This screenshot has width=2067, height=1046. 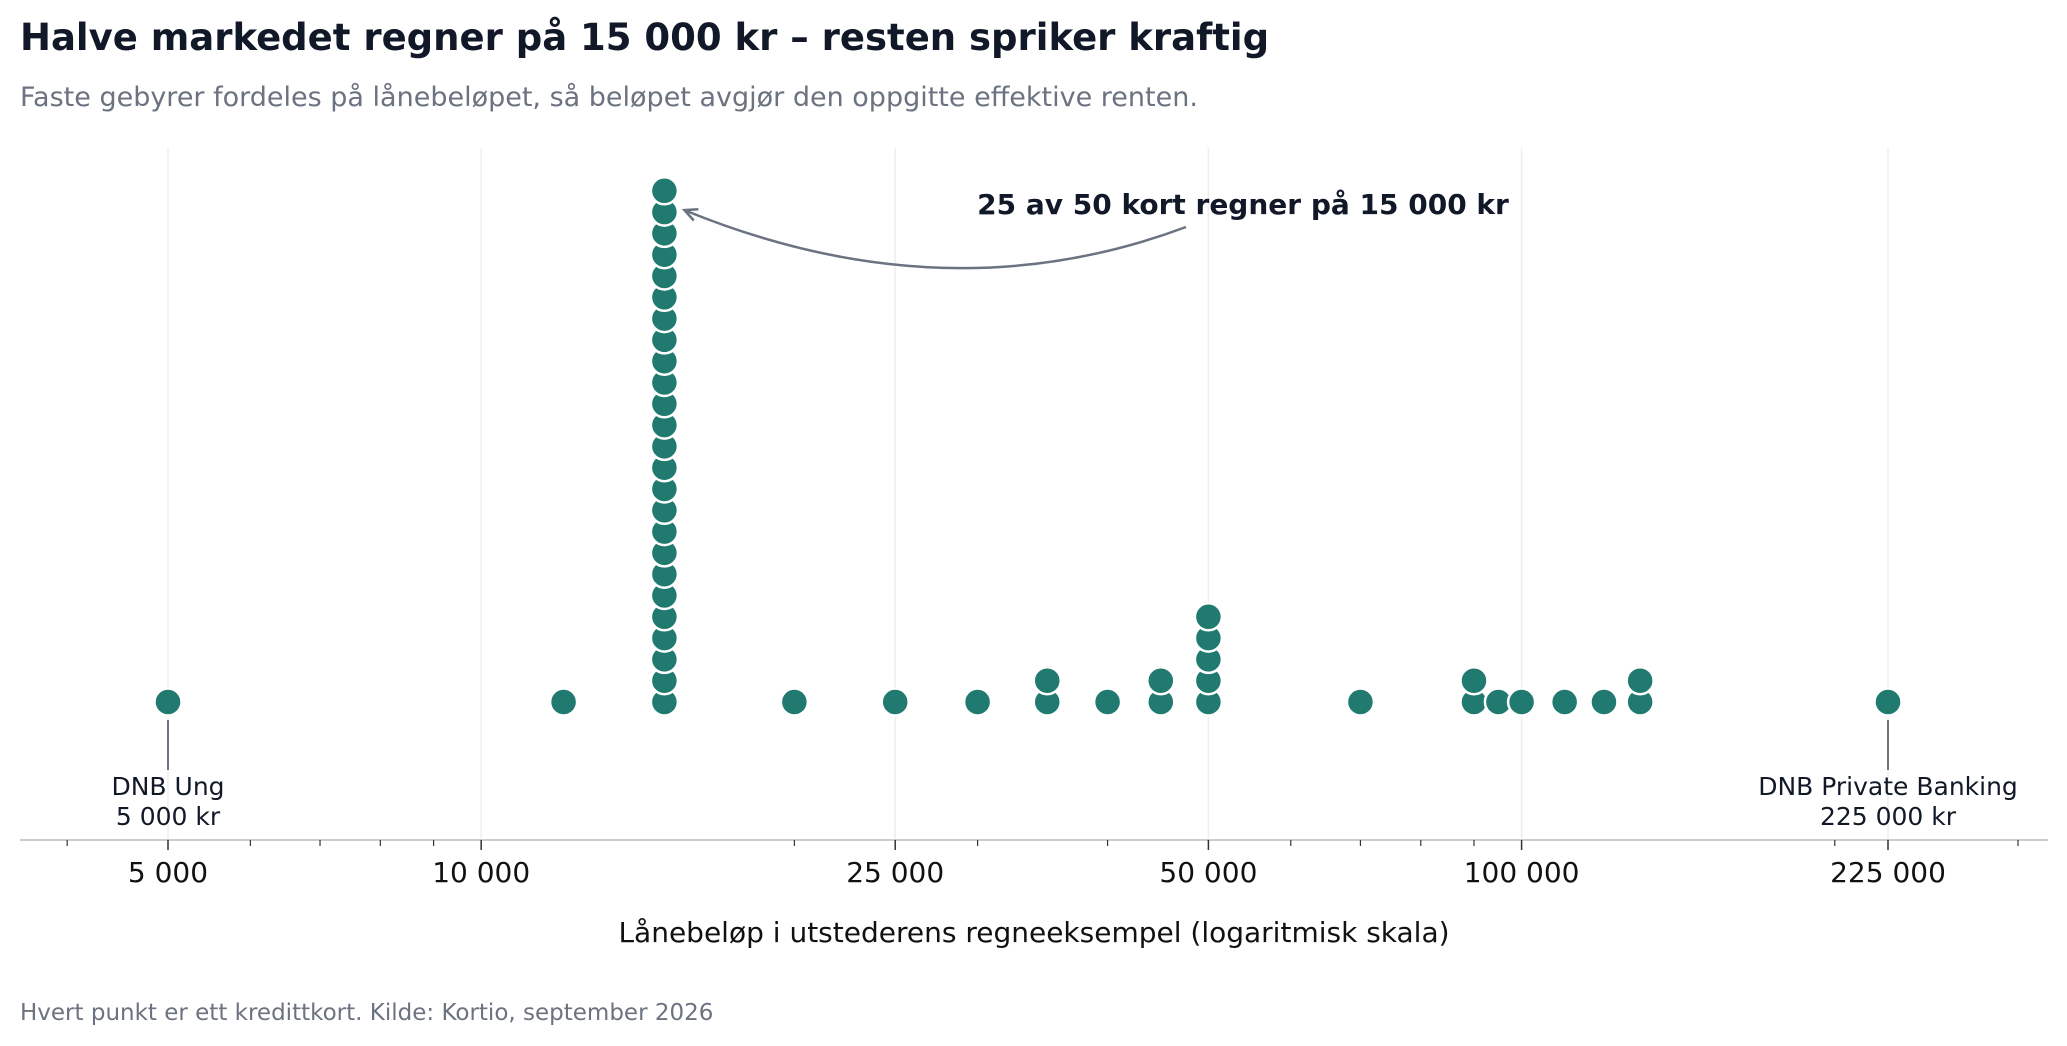 What do you see at coordinates (1208, 872) in the screenshot?
I see `x-tick-label: 50 000` at bounding box center [1208, 872].